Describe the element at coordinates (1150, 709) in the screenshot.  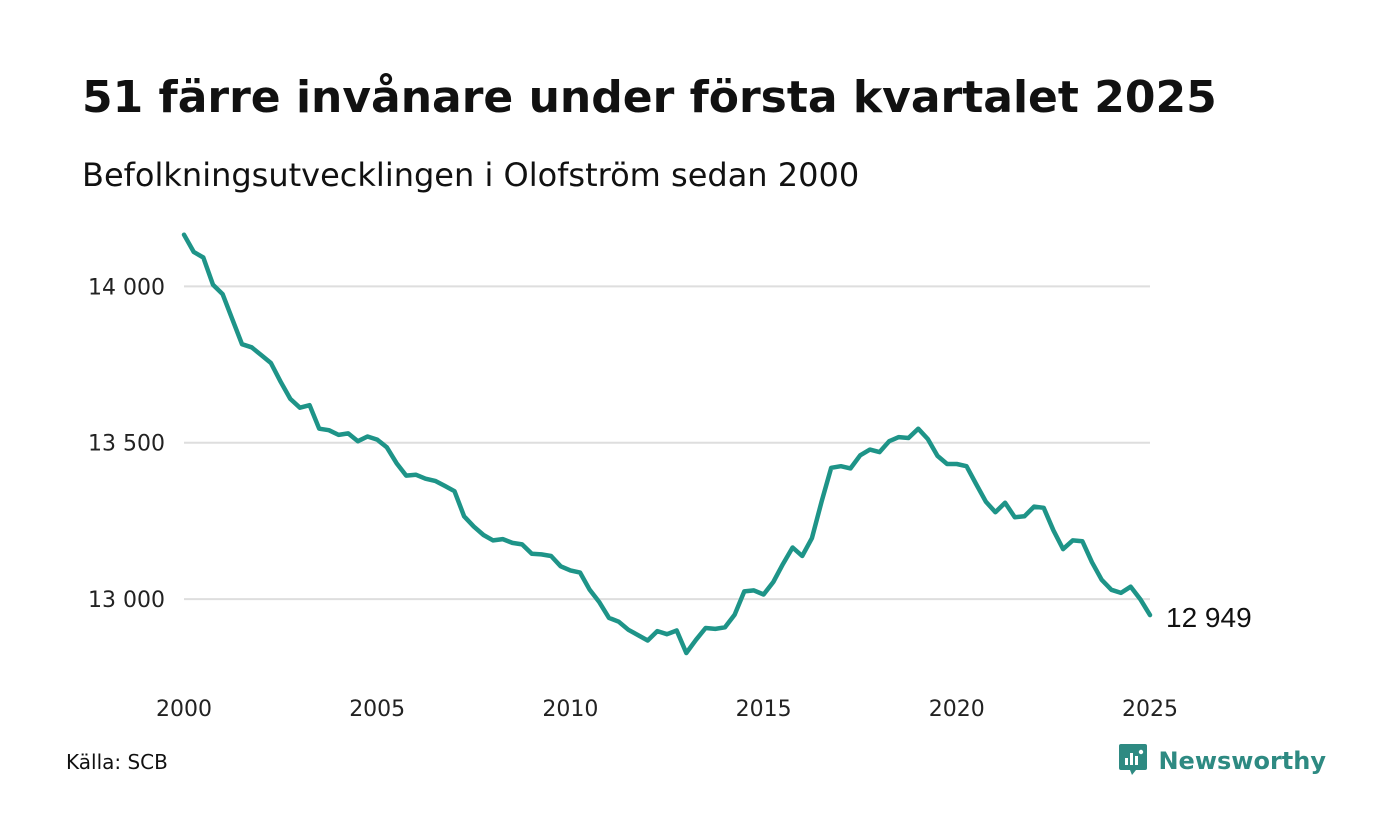
I see `x-tick-label: 2025` at that location.